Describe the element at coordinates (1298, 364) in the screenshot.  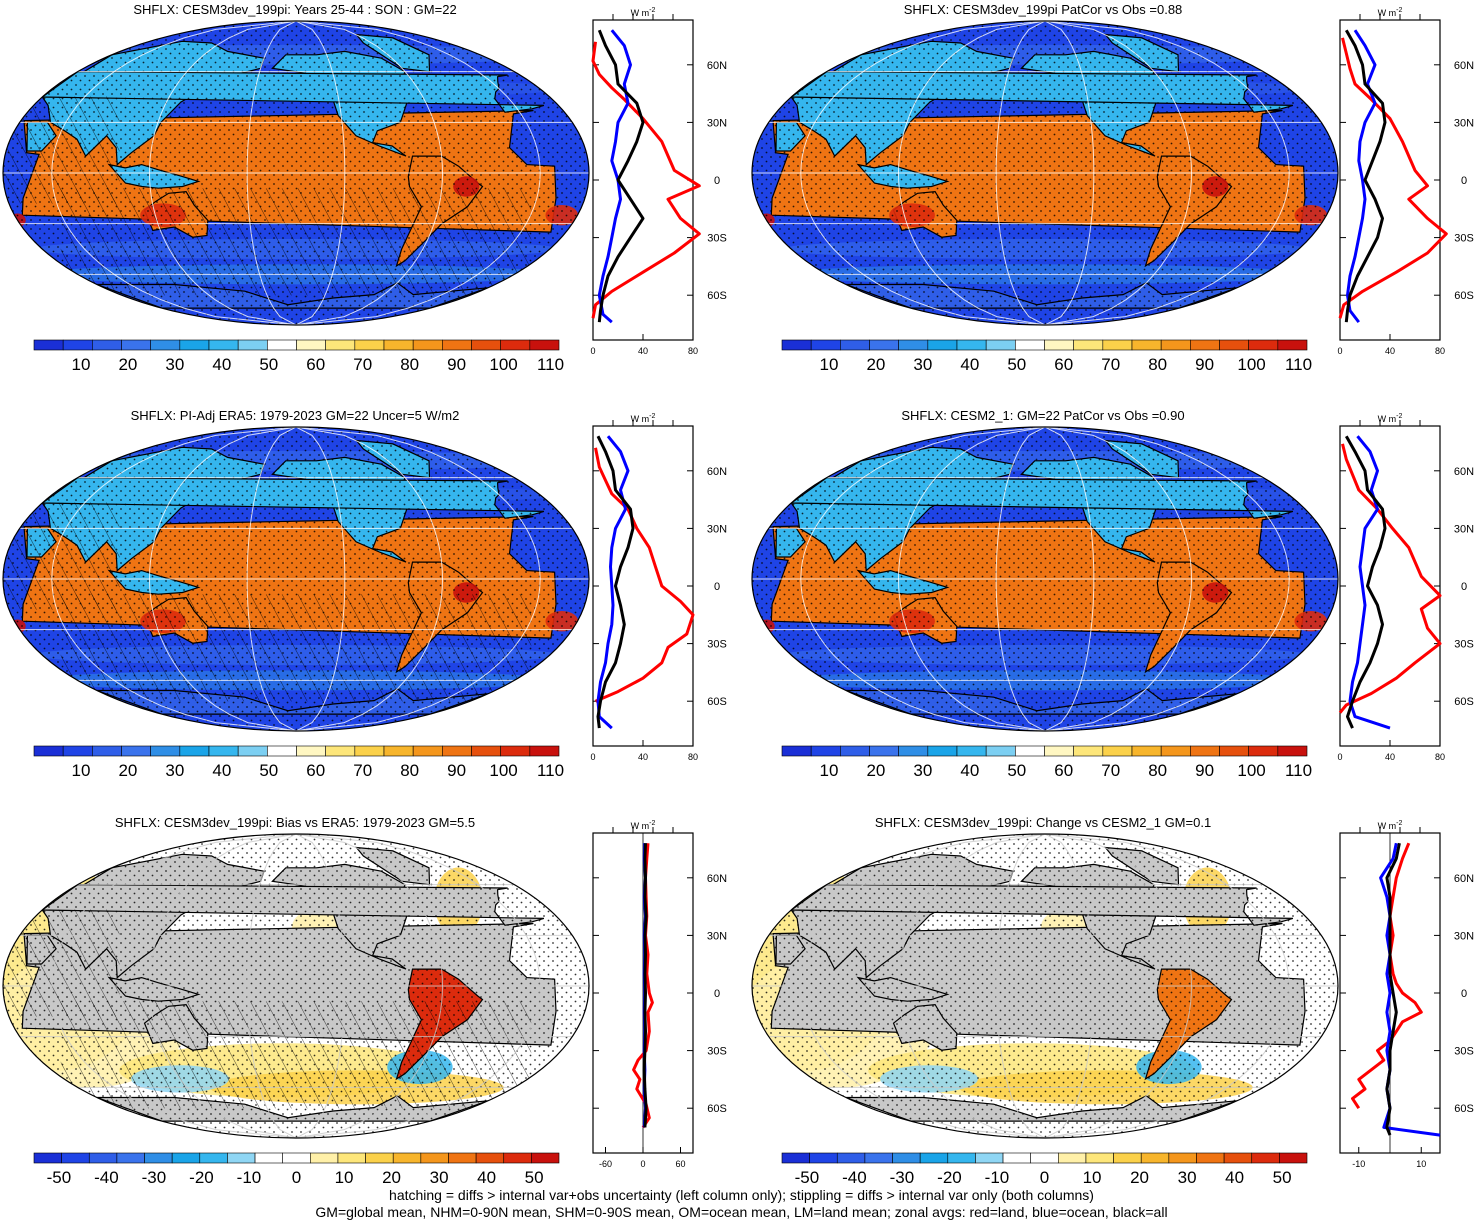
I see `colorbar-label: 110` at that location.